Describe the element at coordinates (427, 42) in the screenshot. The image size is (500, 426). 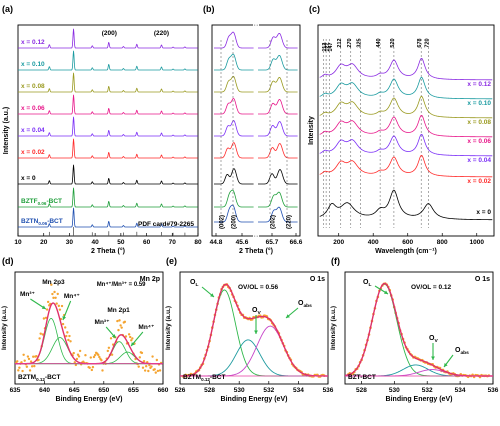
I see `panel-c-band-label: 720` at that location.